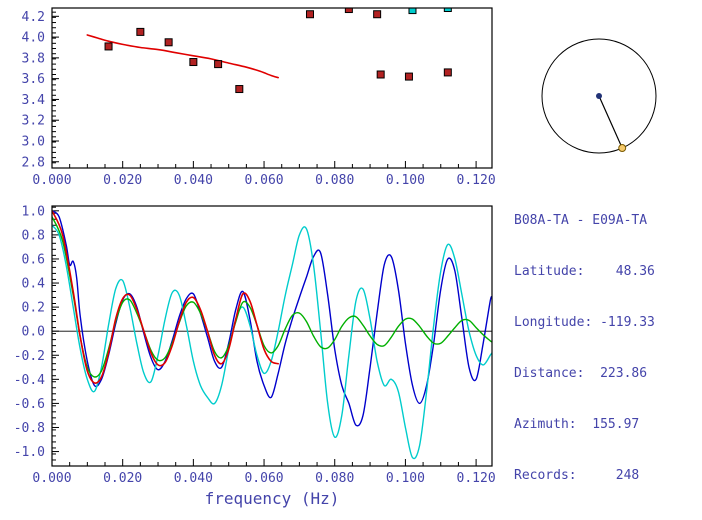 The height and width of the screenshot is (520, 702). Describe the element at coordinates (272, 498) in the screenshot. I see `x-axis-title: frequency (Hz)` at that location.